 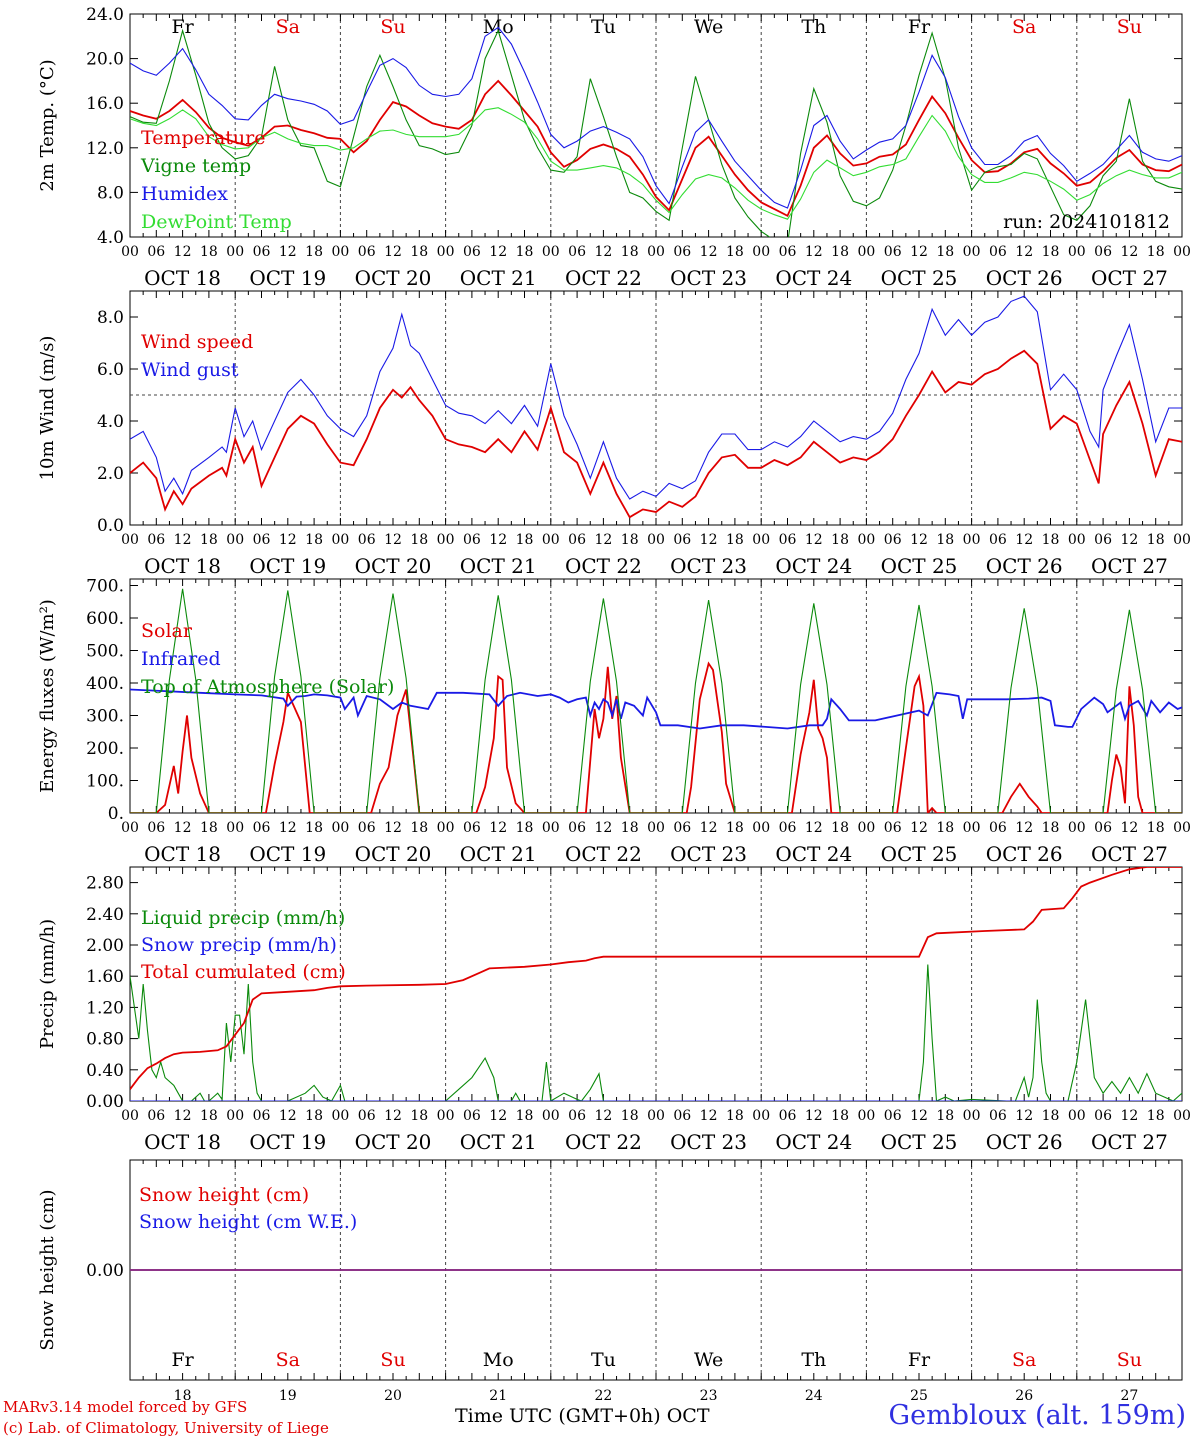 What do you see at coordinates (1024, 27) in the screenshot?
I see `temperature-day-name: Sa` at bounding box center [1024, 27].